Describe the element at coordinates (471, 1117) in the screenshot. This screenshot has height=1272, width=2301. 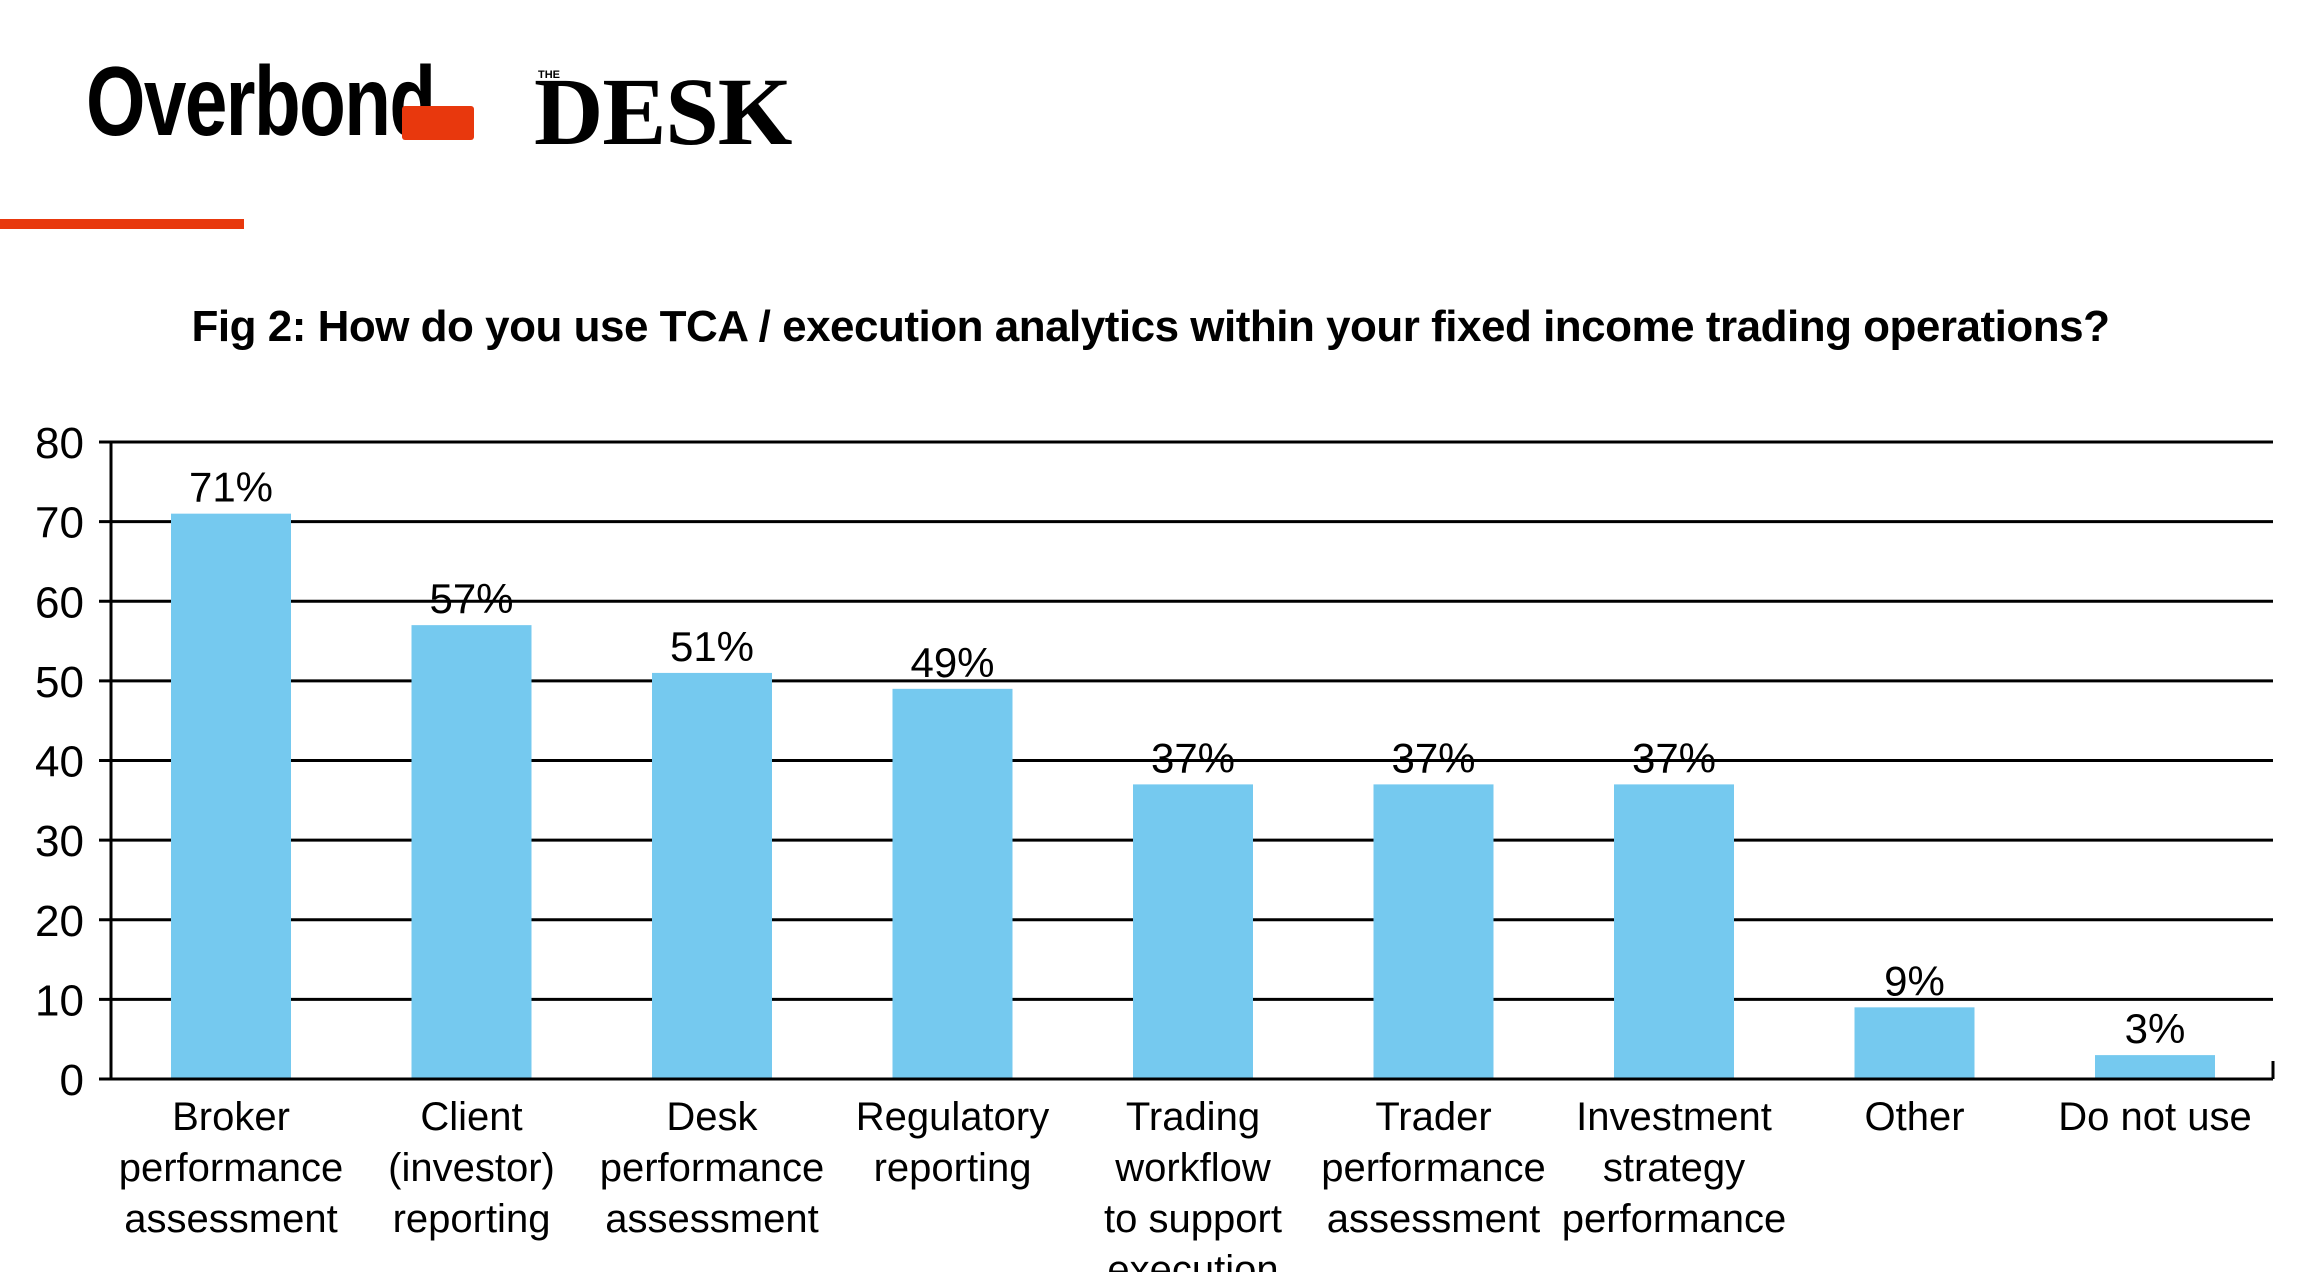
I see `category-label: Client` at that location.